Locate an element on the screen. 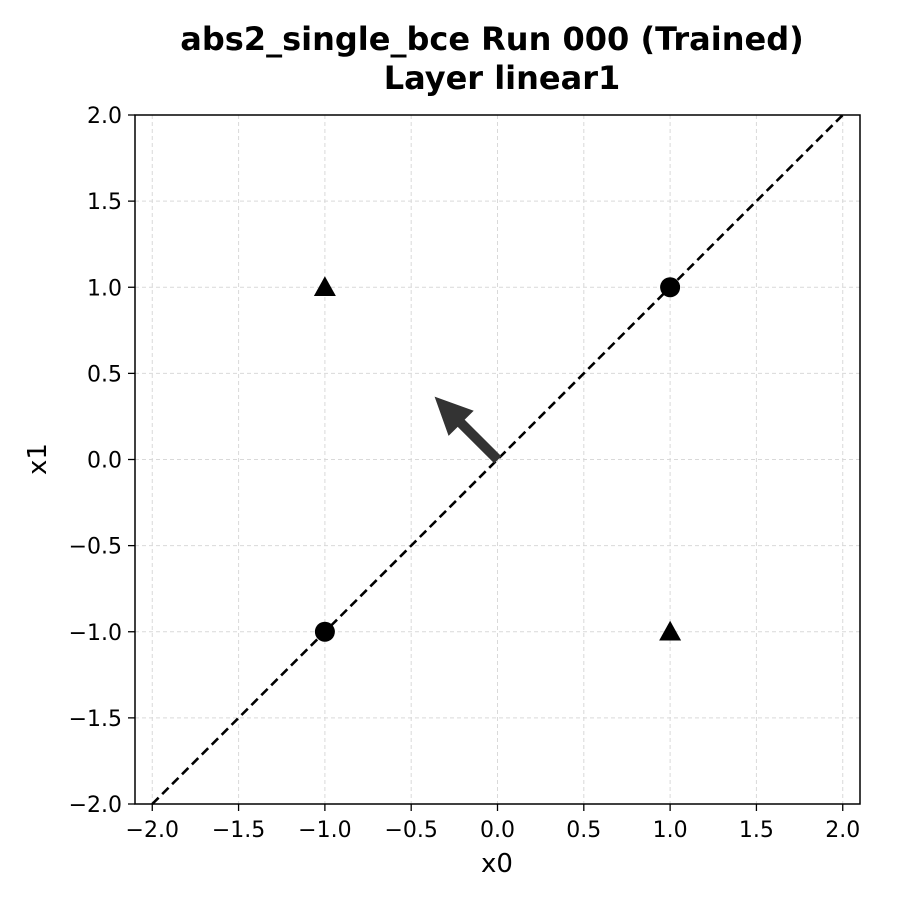  y-tick-label: 2.0 is located at coordinates (104, 116).